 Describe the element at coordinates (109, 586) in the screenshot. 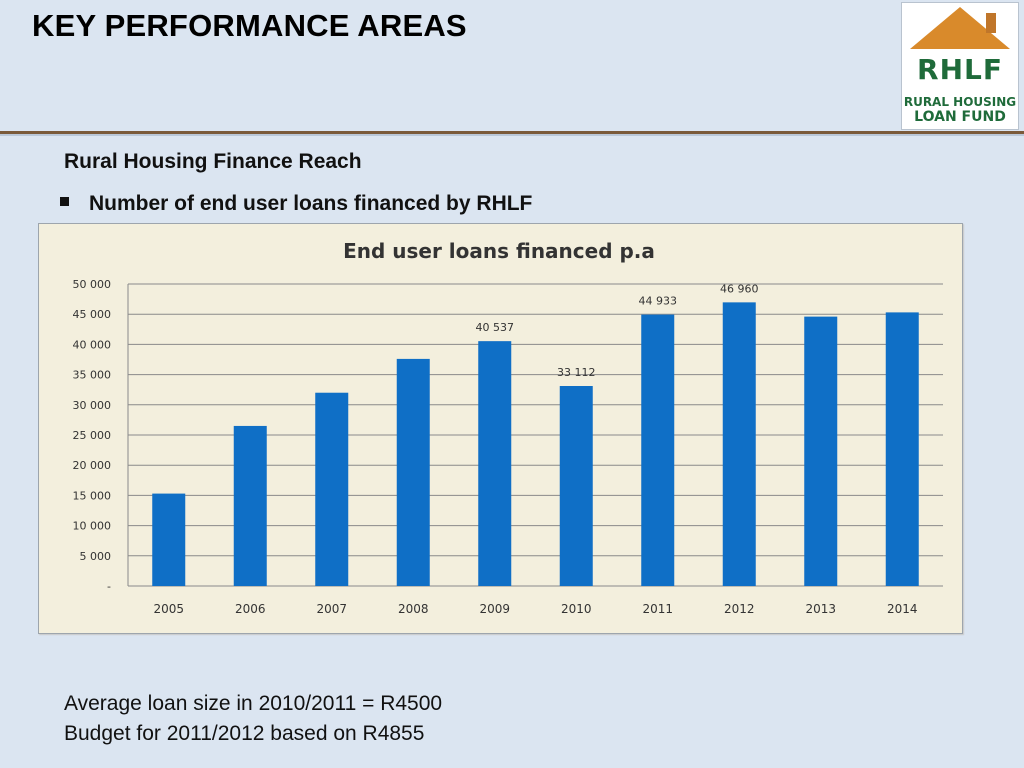

I see `y-tick-label: -` at that location.